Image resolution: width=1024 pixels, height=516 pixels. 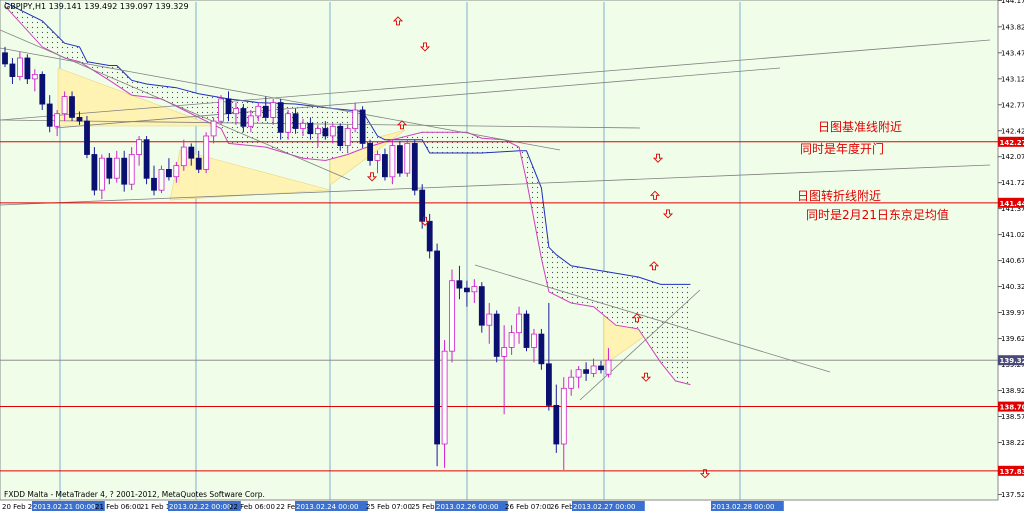 What do you see at coordinates (528, 507) in the screenshot?
I see `time-tick-label: 26 Feb 07:00` at bounding box center [528, 507].